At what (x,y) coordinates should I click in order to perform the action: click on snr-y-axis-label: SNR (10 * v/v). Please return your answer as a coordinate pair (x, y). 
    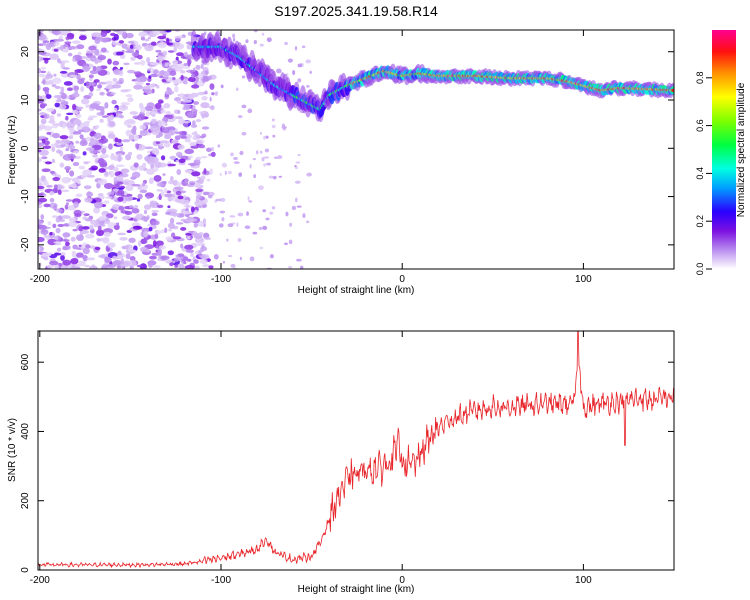
    Looking at the image, I should click on (12, 450).